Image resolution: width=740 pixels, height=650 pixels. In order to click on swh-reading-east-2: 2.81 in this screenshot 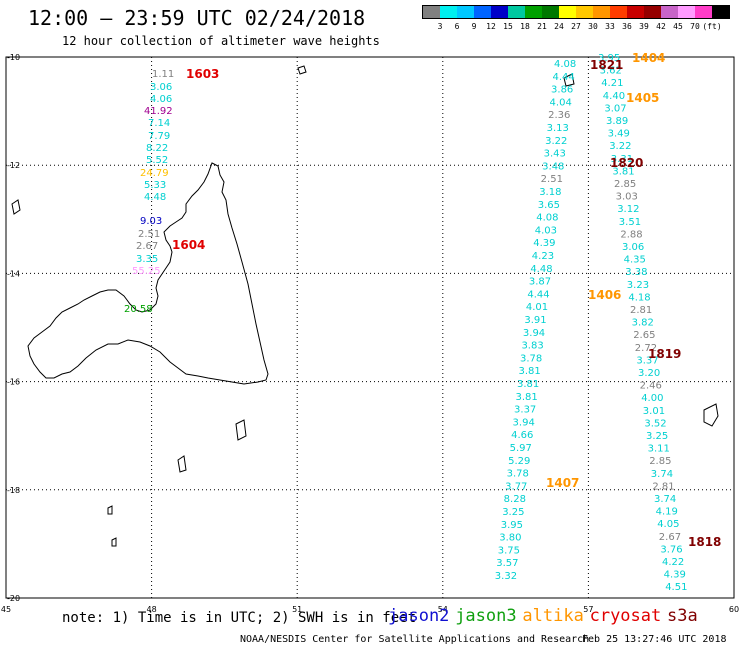, I will do `click(663, 486)`.